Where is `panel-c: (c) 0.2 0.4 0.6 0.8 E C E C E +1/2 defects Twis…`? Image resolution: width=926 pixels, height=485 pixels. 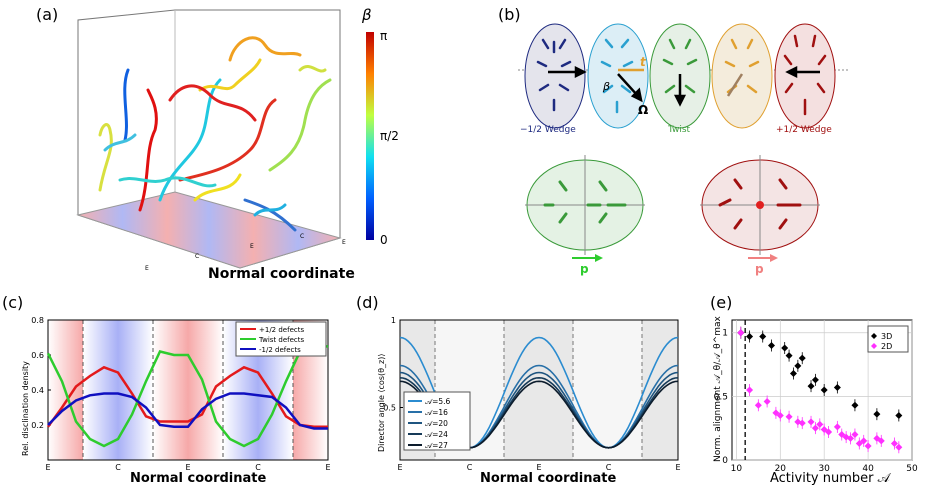 panel-c: (c) 0.2 0.4 0.6 0.8 E C E C E +1/2 defects Twis… is located at coordinates (166, 389).